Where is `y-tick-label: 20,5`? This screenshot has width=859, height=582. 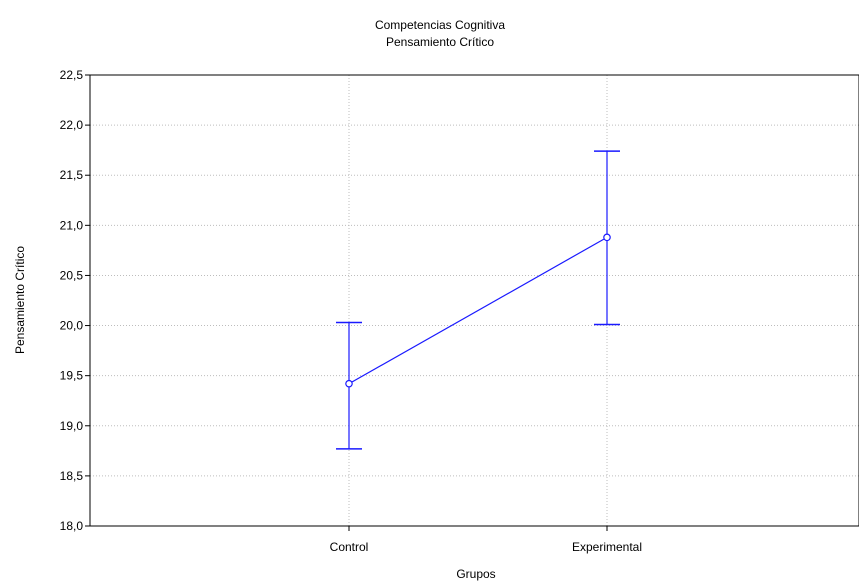
y-tick-label: 20,5 is located at coordinates (72, 275).